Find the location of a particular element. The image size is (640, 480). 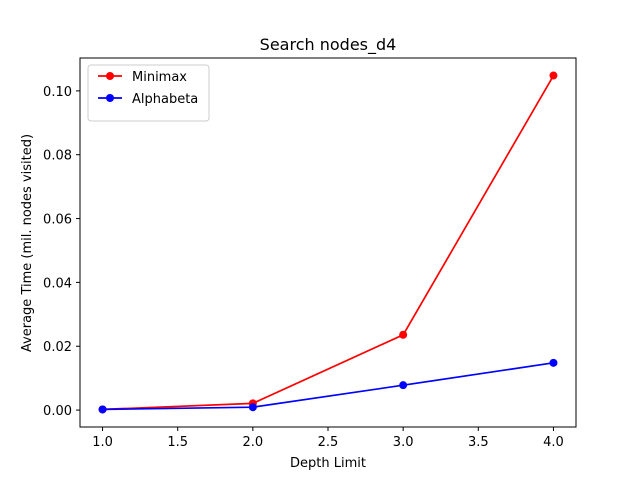

y-tick-label: 0.04 is located at coordinates (57, 283).